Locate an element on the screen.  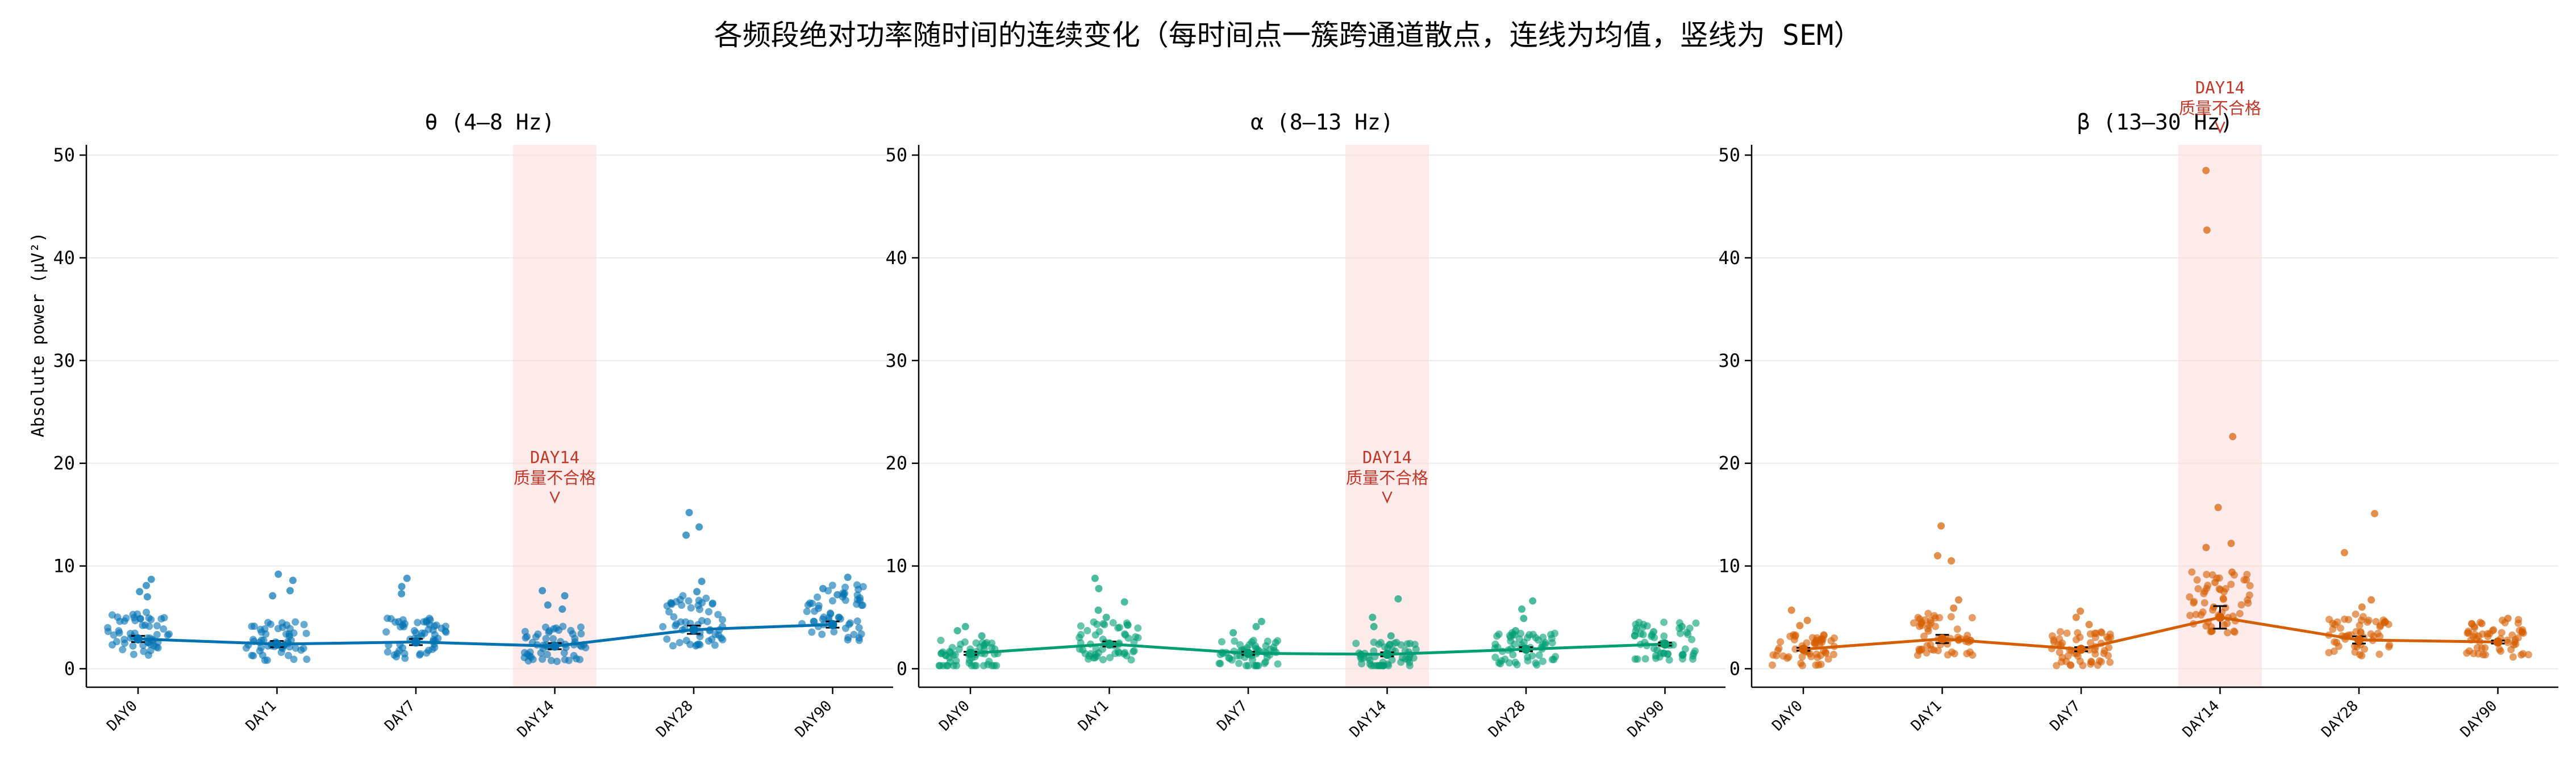
y-tick-label: 30 is located at coordinates (896, 360).